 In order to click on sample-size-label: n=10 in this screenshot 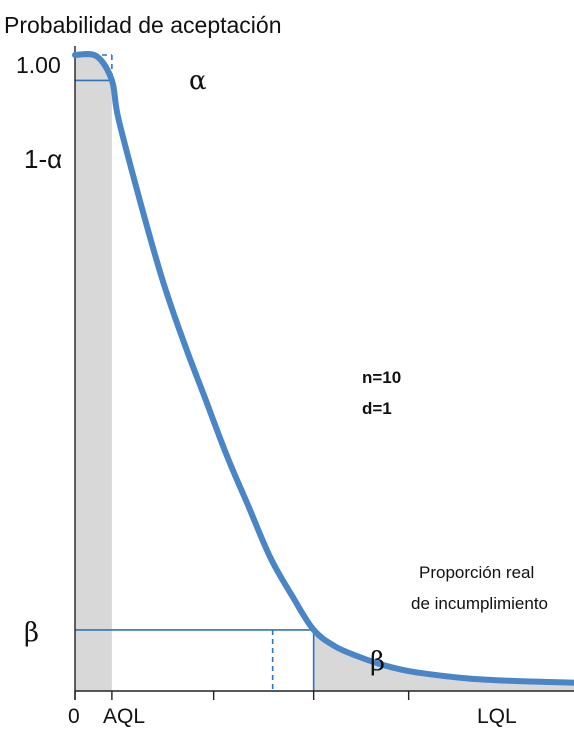, I will do `click(381, 377)`.